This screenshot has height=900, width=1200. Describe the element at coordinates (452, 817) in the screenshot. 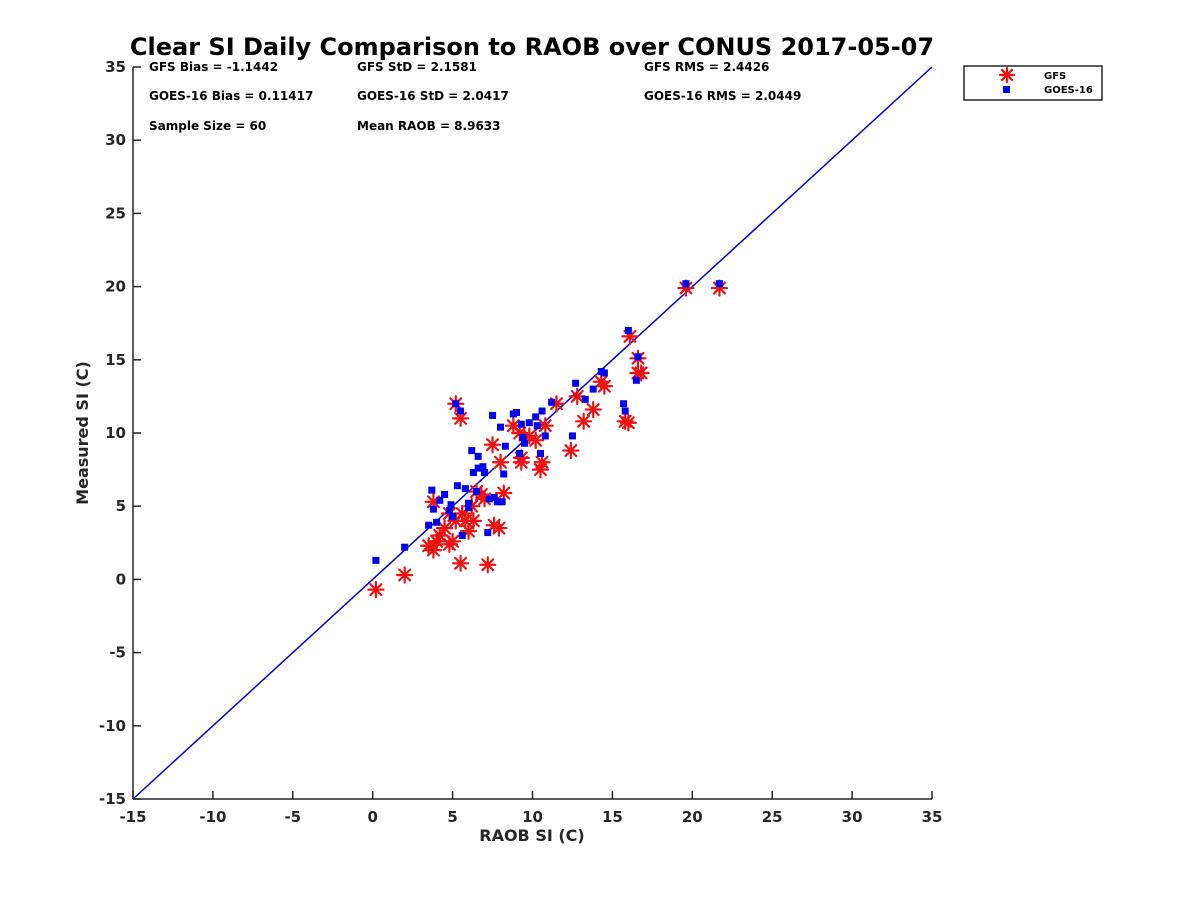

I see `x-tick-label: 5` at that location.